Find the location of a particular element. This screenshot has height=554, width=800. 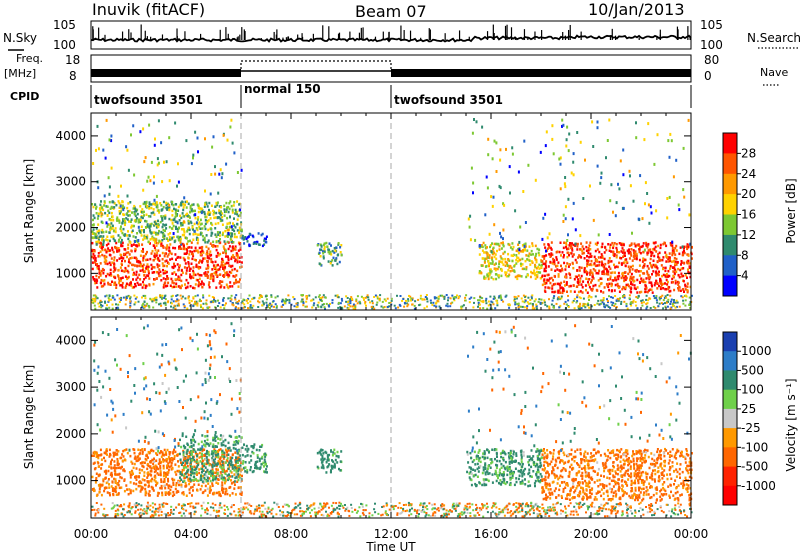

cpid-segment-2: normal 150 is located at coordinates (282, 89).